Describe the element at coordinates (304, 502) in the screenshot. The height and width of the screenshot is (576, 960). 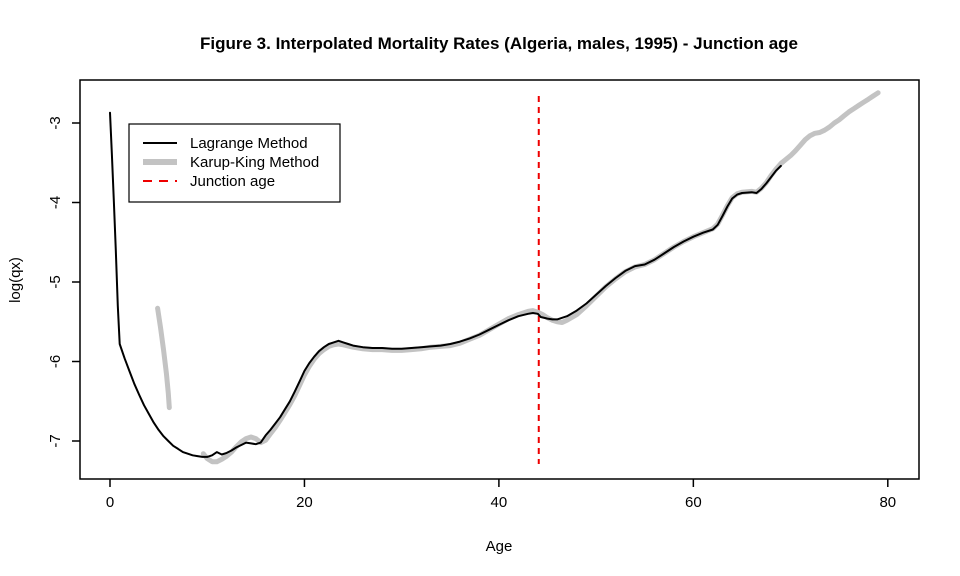
I see `x-tick-label: 20` at that location.